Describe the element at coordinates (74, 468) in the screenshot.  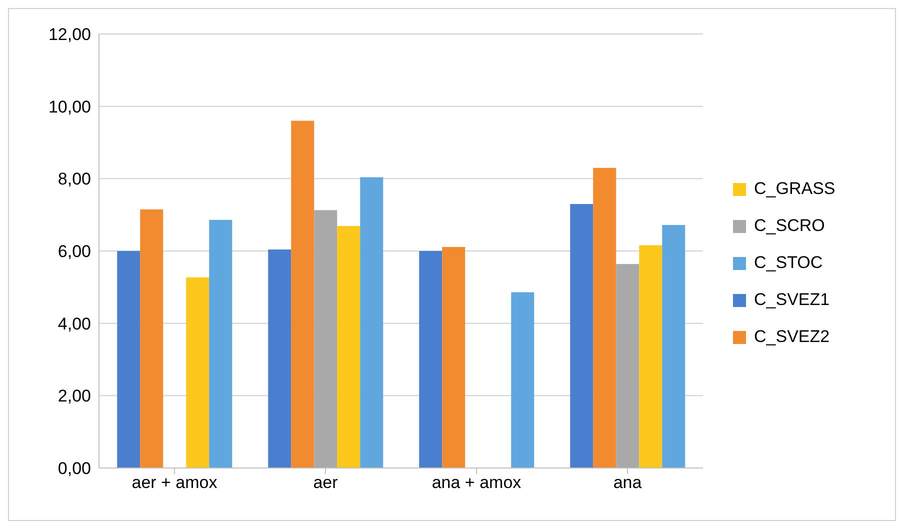
I see `y-tick-label: 0,00` at that location.